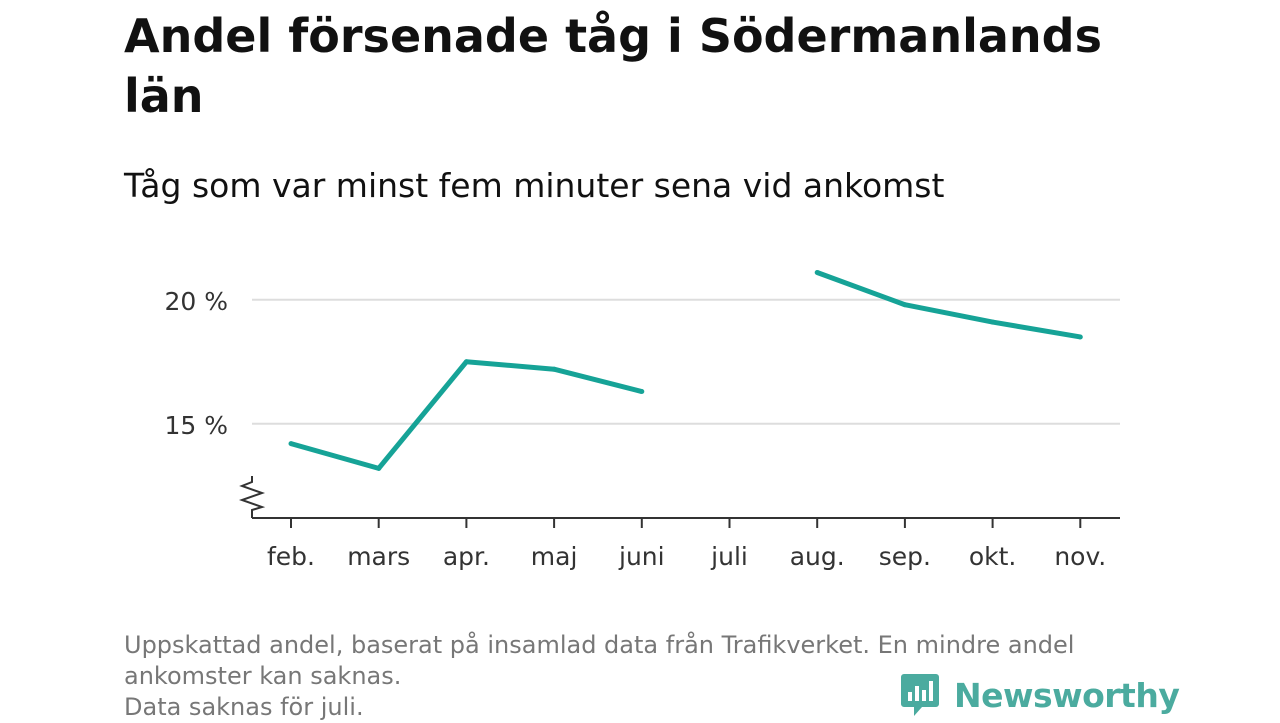 This screenshot has height=723, width=1280. What do you see at coordinates (679, 497) in the screenshot?
I see `x-axis` at bounding box center [679, 497].